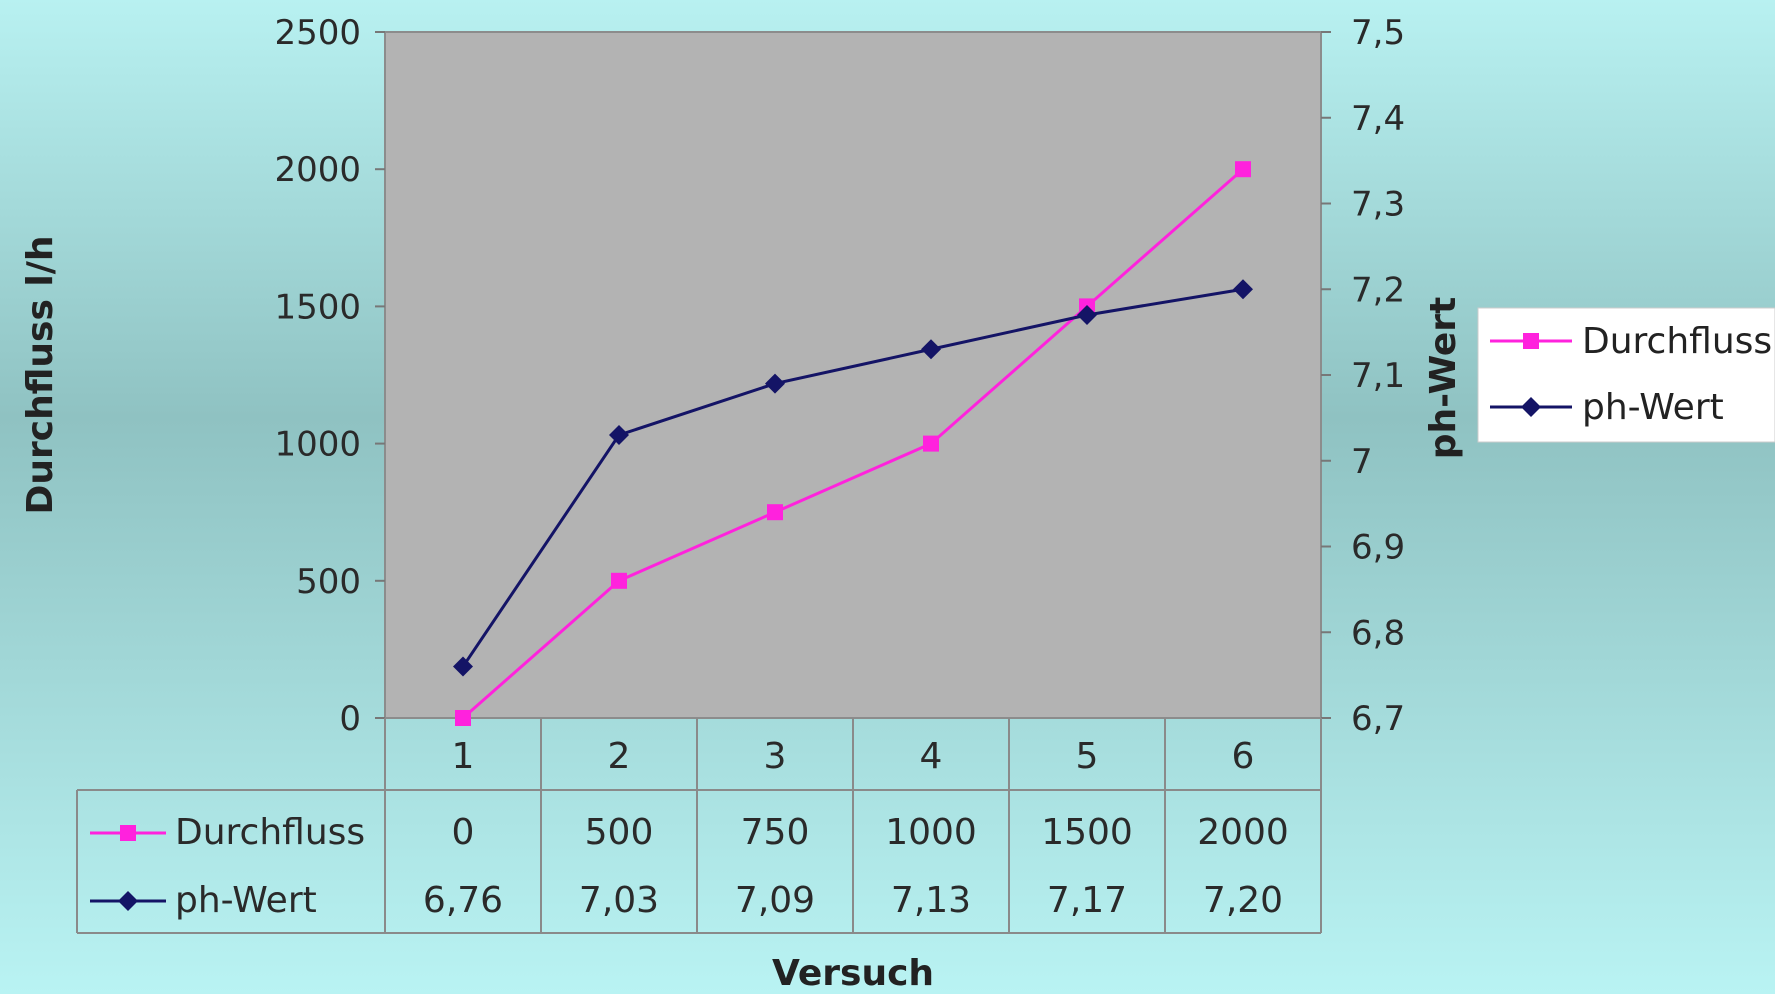 Image resolution: width=1775 pixels, height=994 pixels. What do you see at coordinates (619, 900) in the screenshot?
I see `ph-wert-value-cell: 7,03` at bounding box center [619, 900].